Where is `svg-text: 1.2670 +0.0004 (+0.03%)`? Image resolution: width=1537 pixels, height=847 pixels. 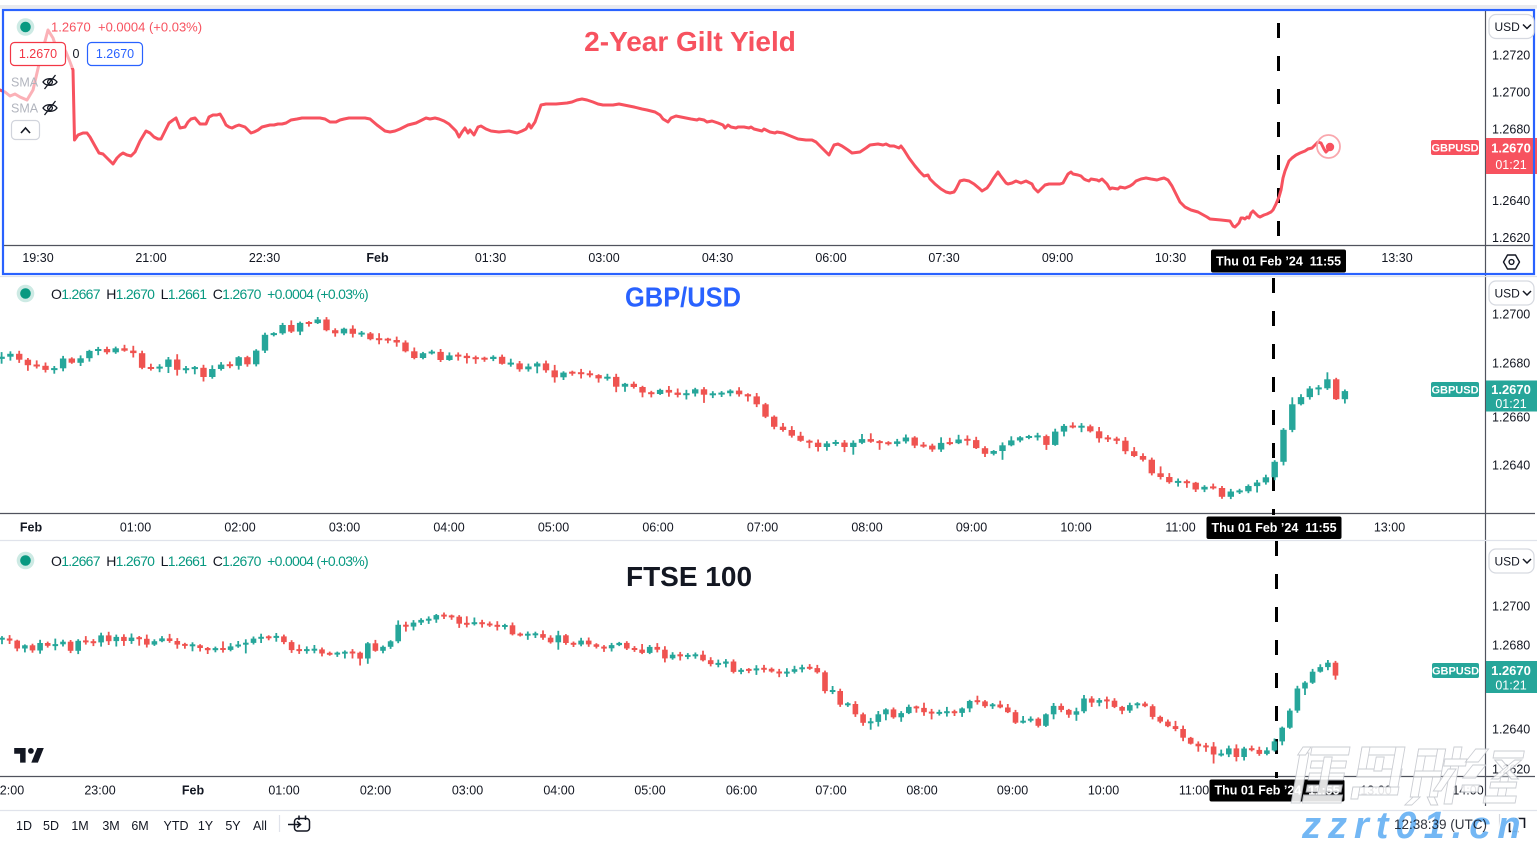
svg-text: 1.2670 +0.0004 (+0.03%) is located at coordinates (126, 27).